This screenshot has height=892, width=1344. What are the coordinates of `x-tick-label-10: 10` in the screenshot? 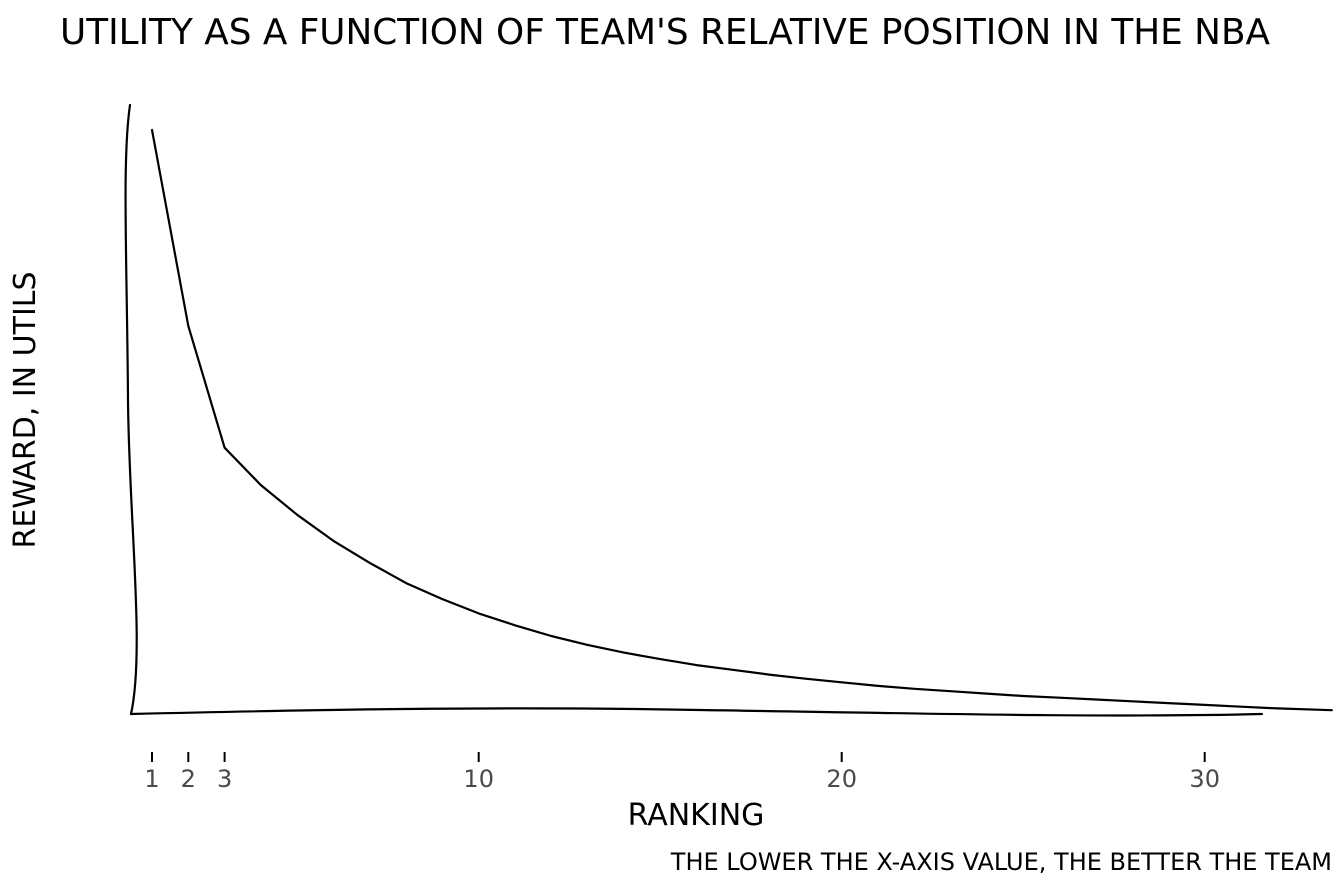 It's located at (478, 779).